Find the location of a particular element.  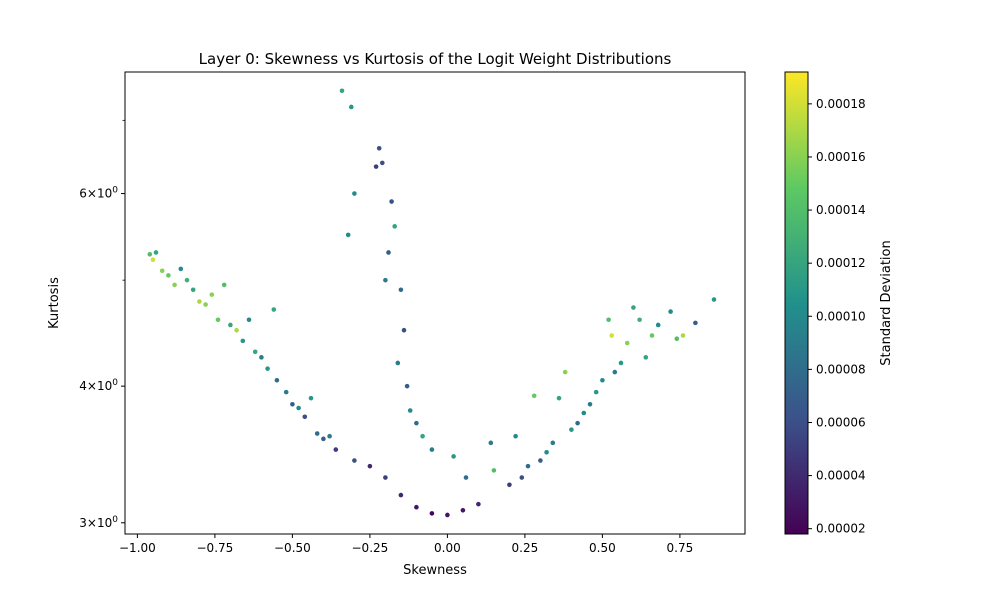

y-axis-label: Kurtosis is located at coordinates (54, 303).